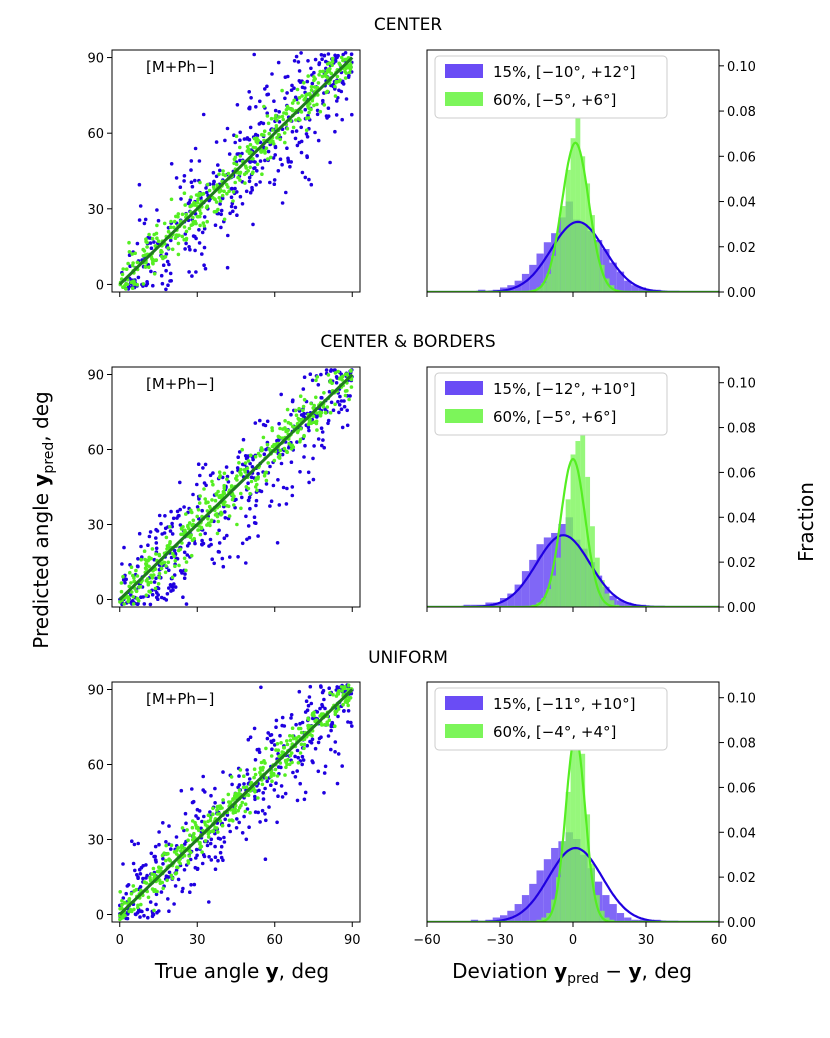 The height and width of the screenshot is (1038, 830). I want to click on y-tick-label: 0.00, so click(741, 608).